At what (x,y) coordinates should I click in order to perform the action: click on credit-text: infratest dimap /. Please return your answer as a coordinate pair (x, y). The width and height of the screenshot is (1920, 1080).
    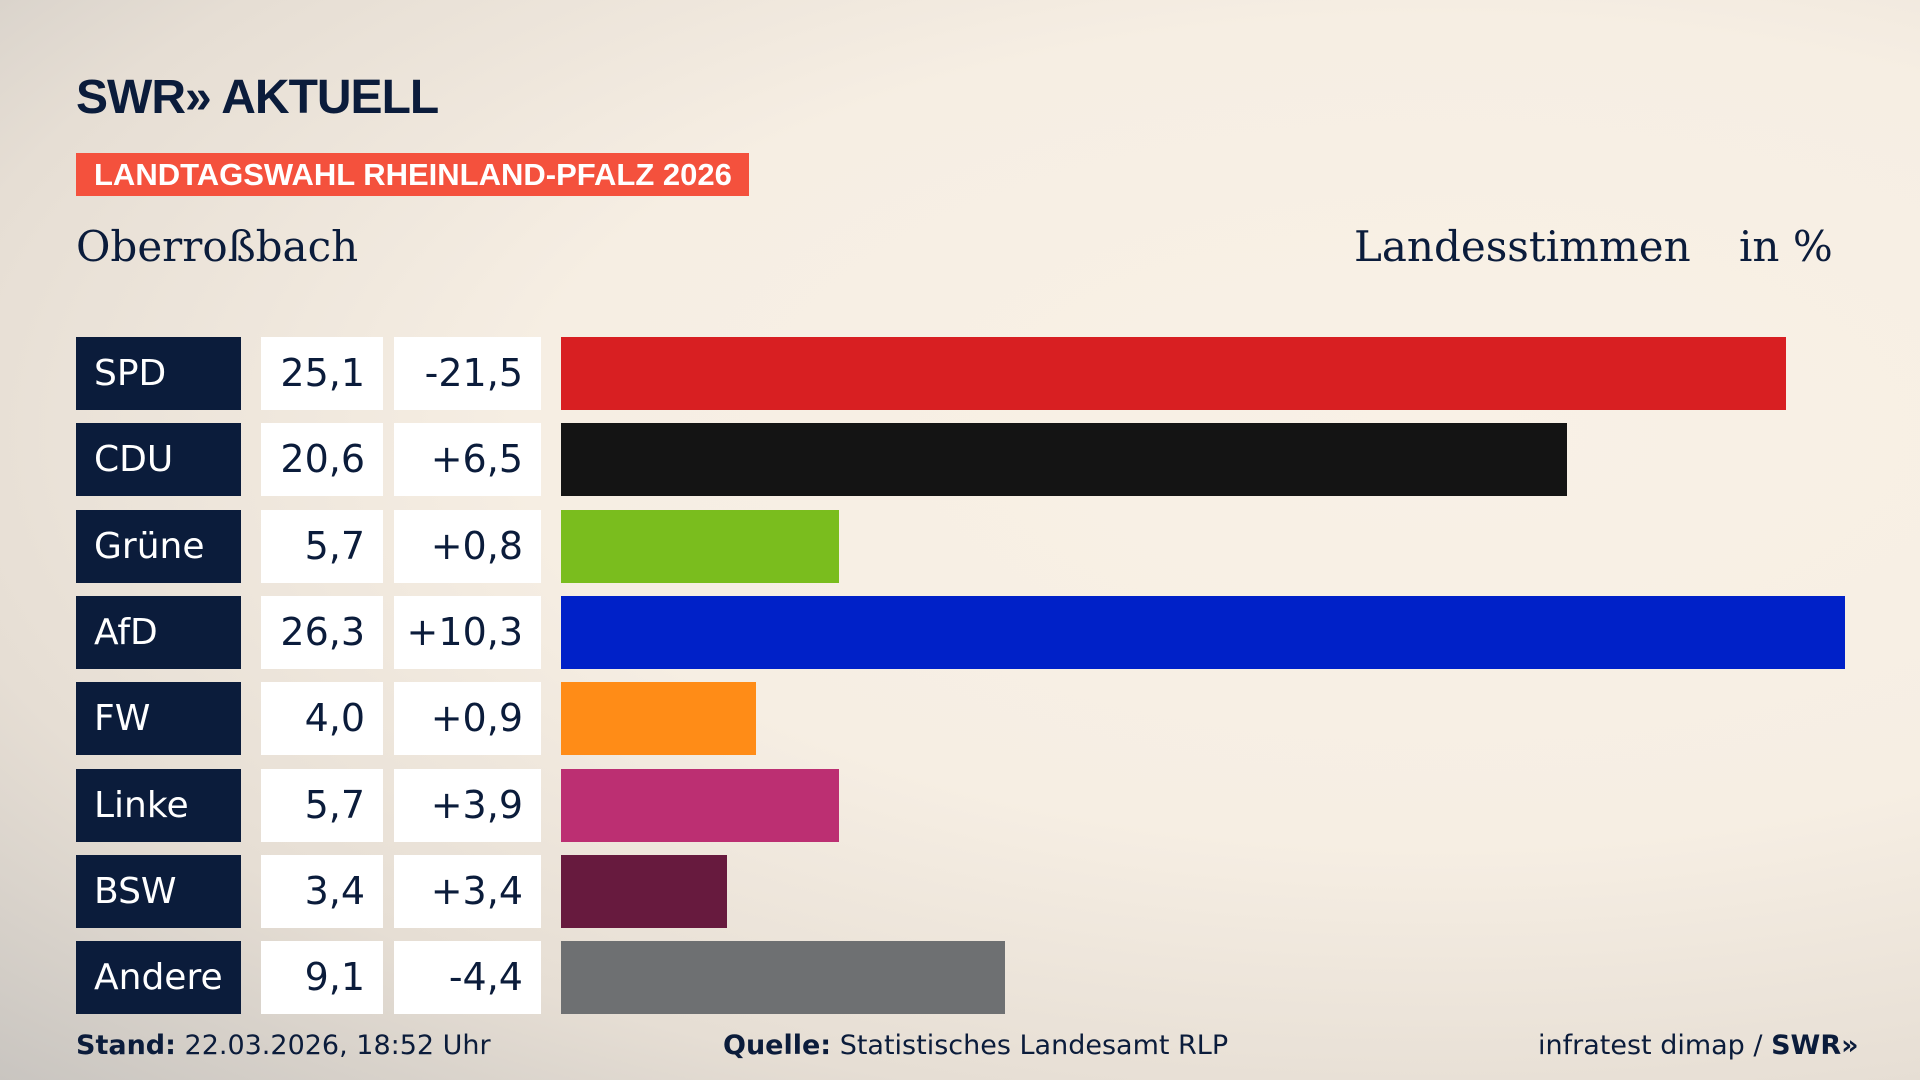
    Looking at the image, I should click on (1655, 1045).